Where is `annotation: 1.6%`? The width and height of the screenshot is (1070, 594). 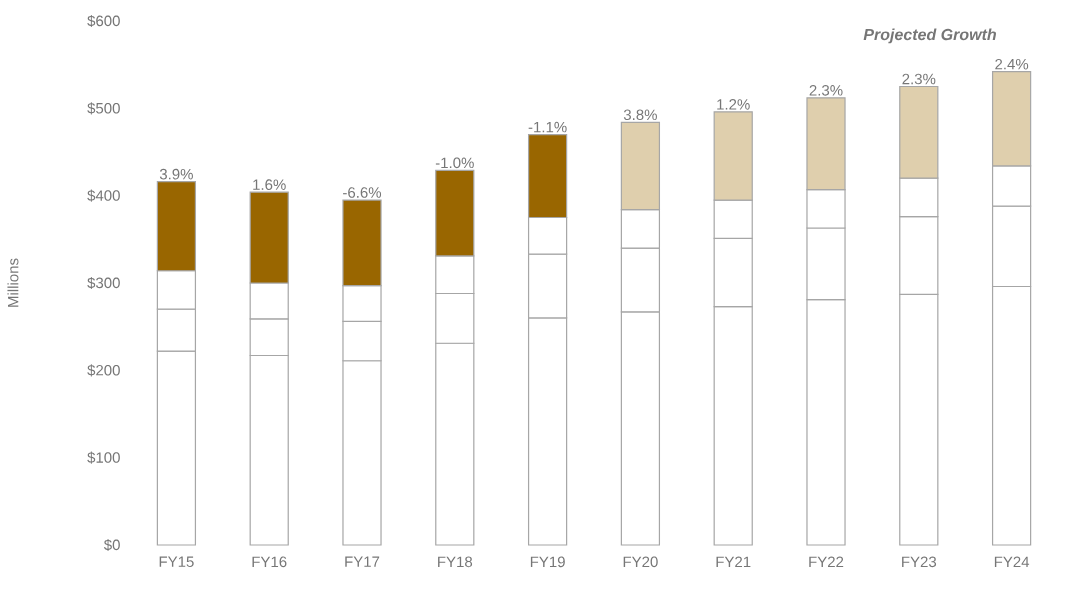 annotation: 1.6% is located at coordinates (269, 184).